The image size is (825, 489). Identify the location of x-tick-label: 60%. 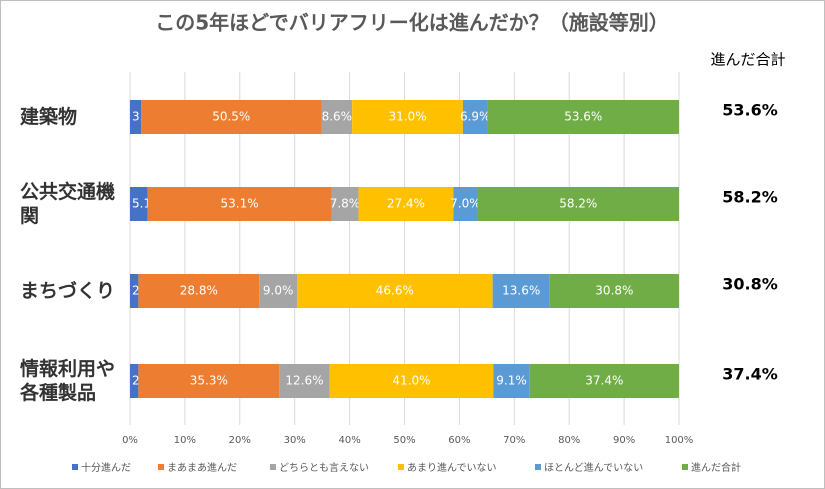
(459, 440).